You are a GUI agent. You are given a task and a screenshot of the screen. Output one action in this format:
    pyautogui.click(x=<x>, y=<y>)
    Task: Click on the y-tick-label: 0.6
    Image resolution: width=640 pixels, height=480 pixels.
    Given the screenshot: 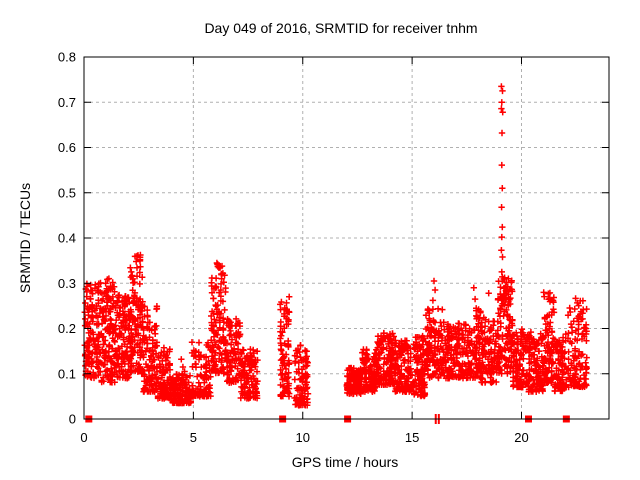 What is the action you would take?
    pyautogui.click(x=67, y=147)
    